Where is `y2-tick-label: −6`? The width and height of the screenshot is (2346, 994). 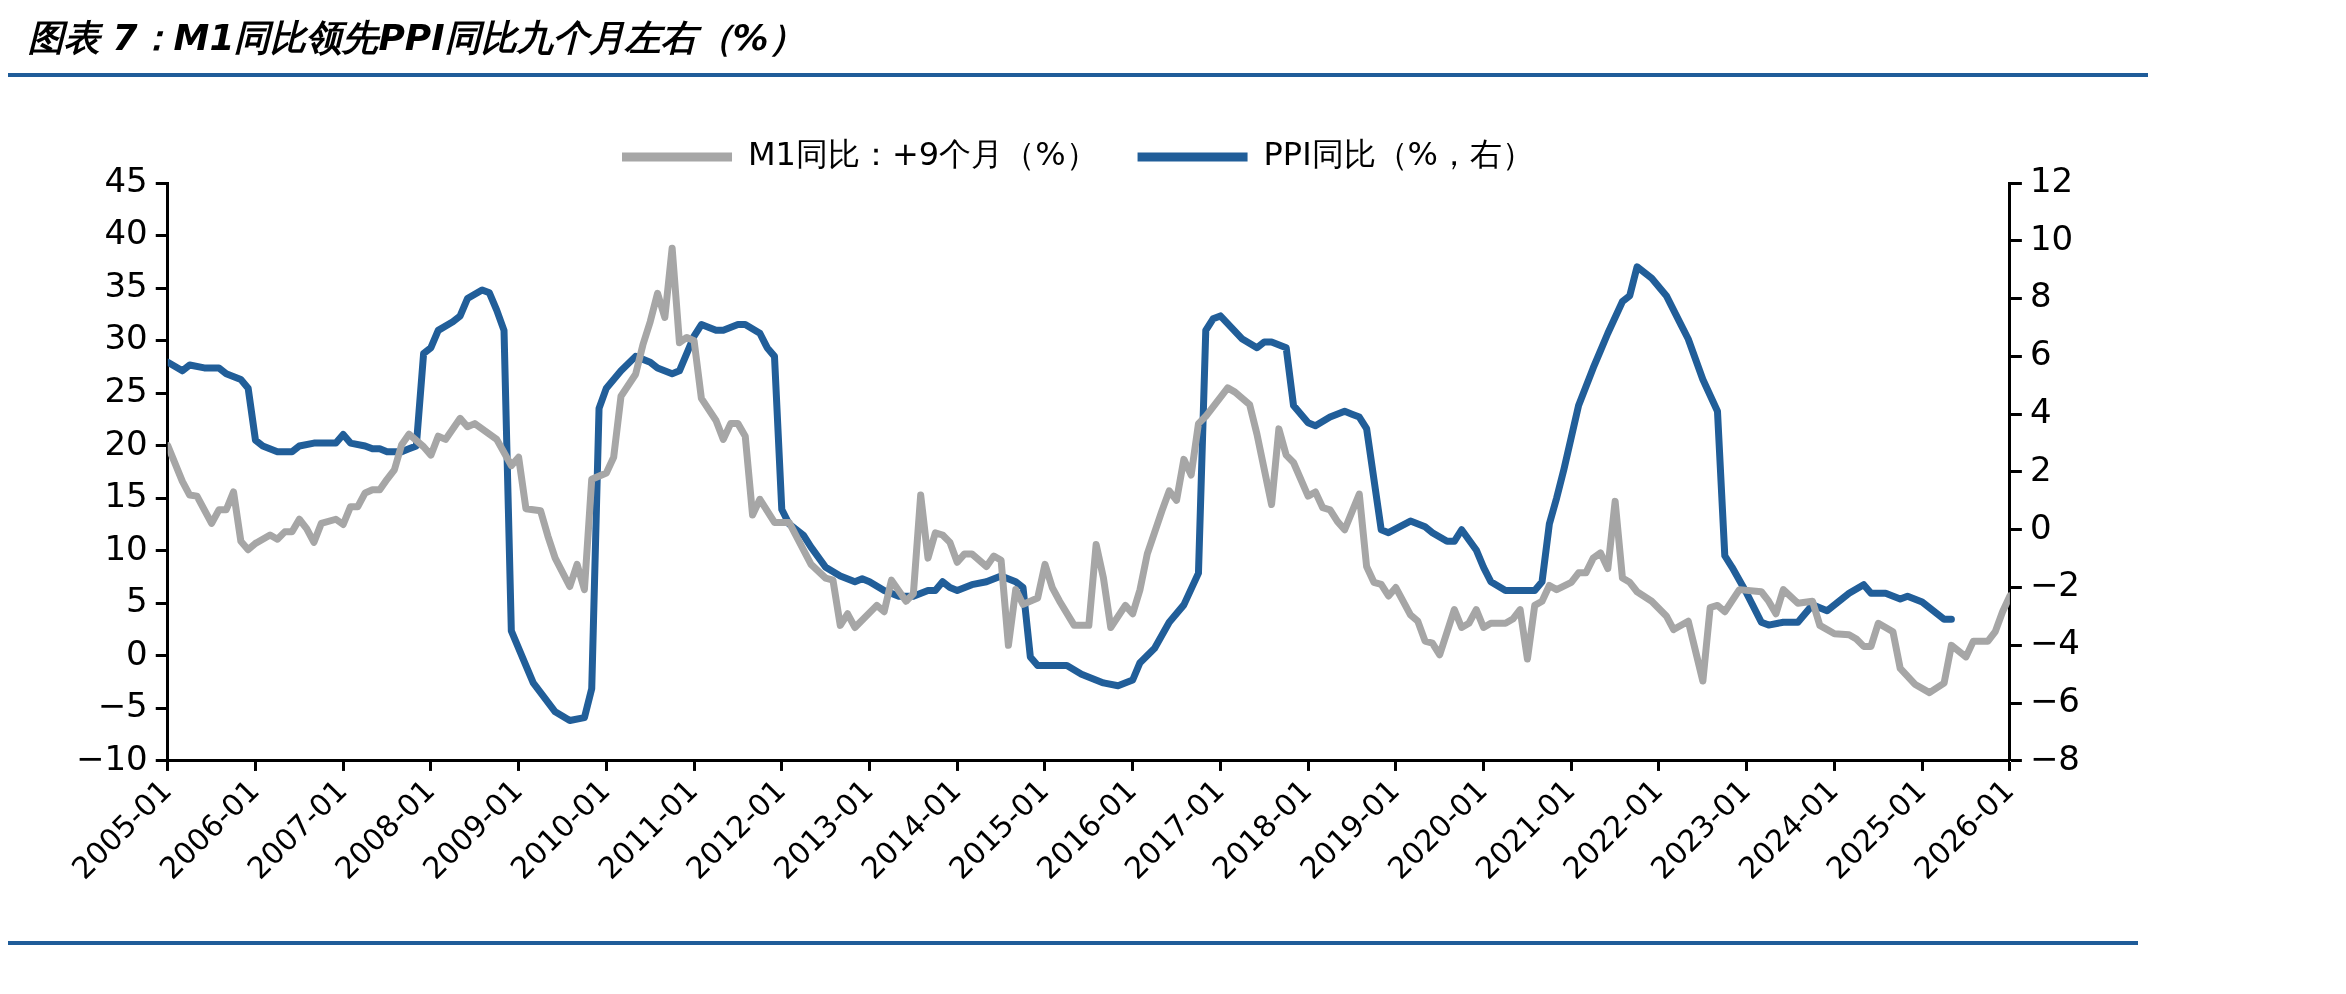
y2-tick-label: −6 is located at coordinates (2054, 699).